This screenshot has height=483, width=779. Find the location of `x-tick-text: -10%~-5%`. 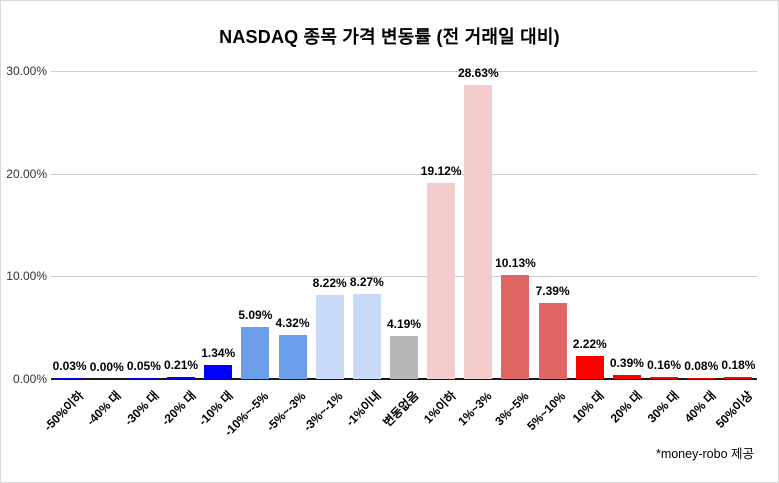

x-tick-text: -10%~-5% is located at coordinates (246, 414).